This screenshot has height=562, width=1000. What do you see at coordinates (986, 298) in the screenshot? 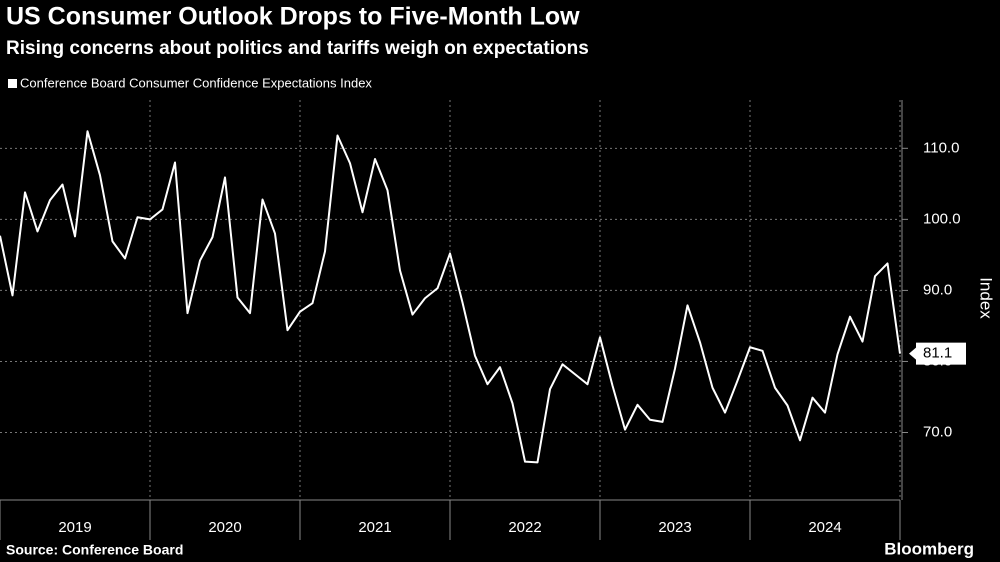
I see `y-axis-title: Index` at bounding box center [986, 298].